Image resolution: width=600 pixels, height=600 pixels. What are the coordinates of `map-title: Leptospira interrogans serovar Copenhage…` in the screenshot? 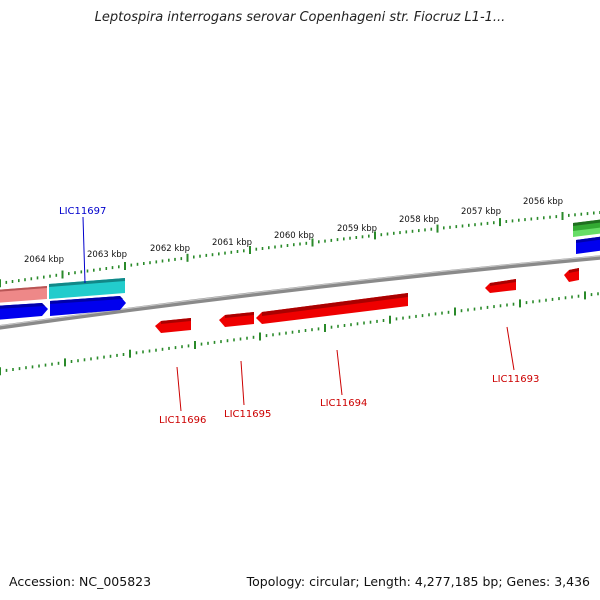 It's located at (300, 17).